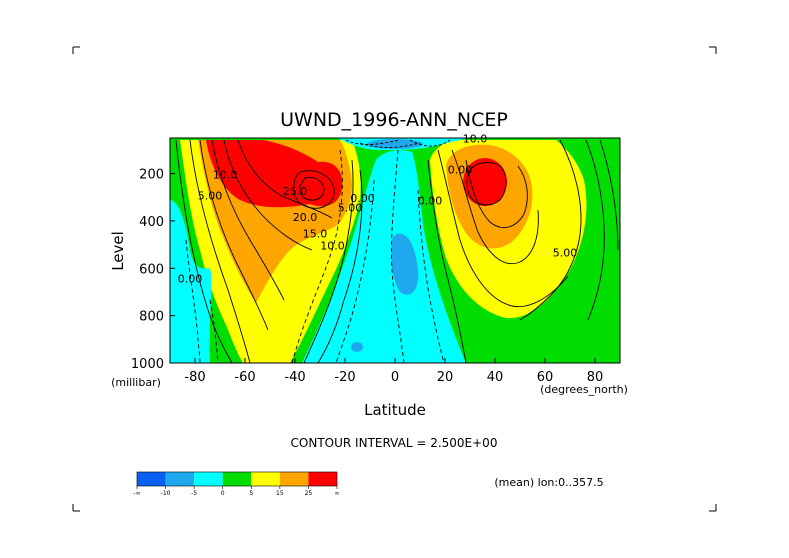  What do you see at coordinates (136, 493) in the screenshot?
I see `colorbar-label: -∞` at bounding box center [136, 493].